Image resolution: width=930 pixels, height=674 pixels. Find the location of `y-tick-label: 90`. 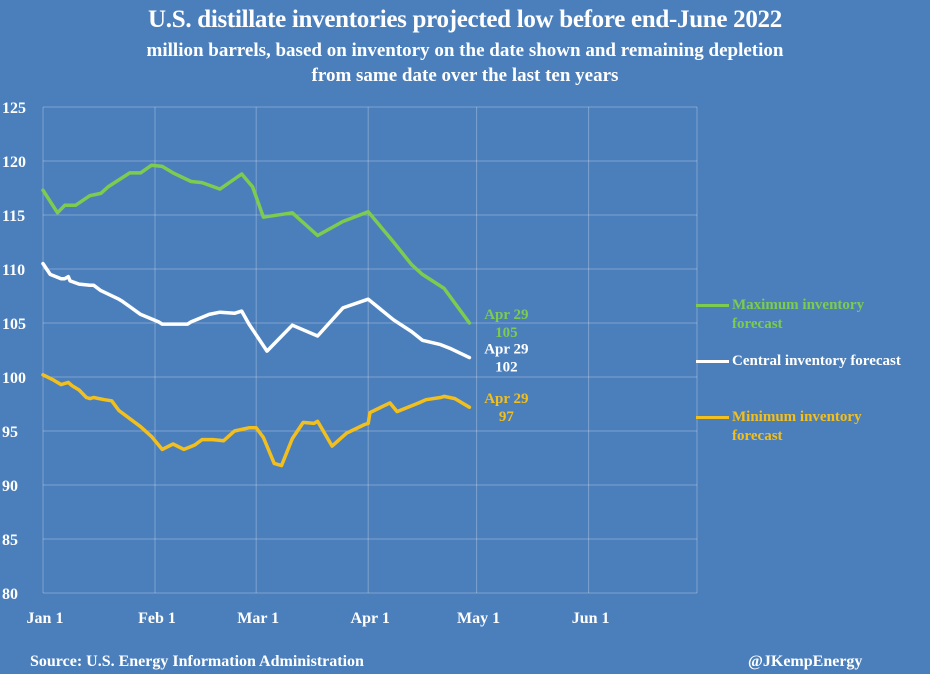

y-tick-label: 90 is located at coordinates (10, 486).